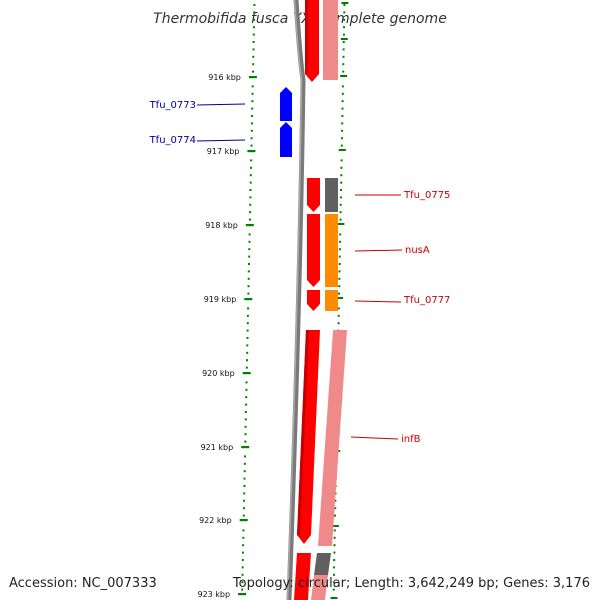 The image size is (600, 600). I want to click on cds-nusa, so click(313, 250).